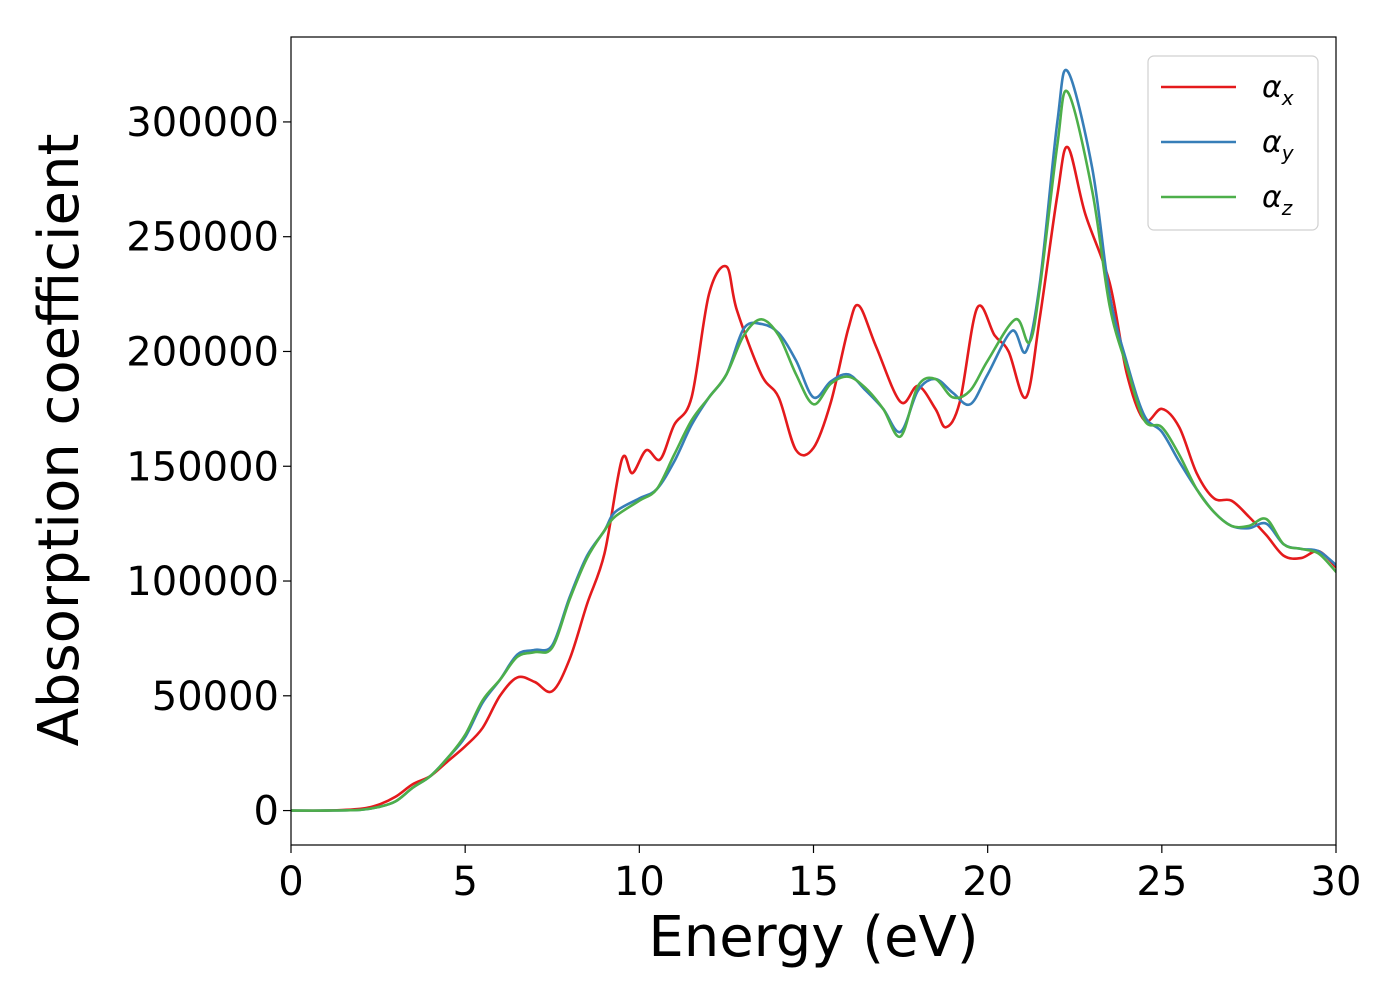  What do you see at coordinates (59, 440) in the screenshot?
I see `y-axis-title: Absorption coefficient` at bounding box center [59, 440].